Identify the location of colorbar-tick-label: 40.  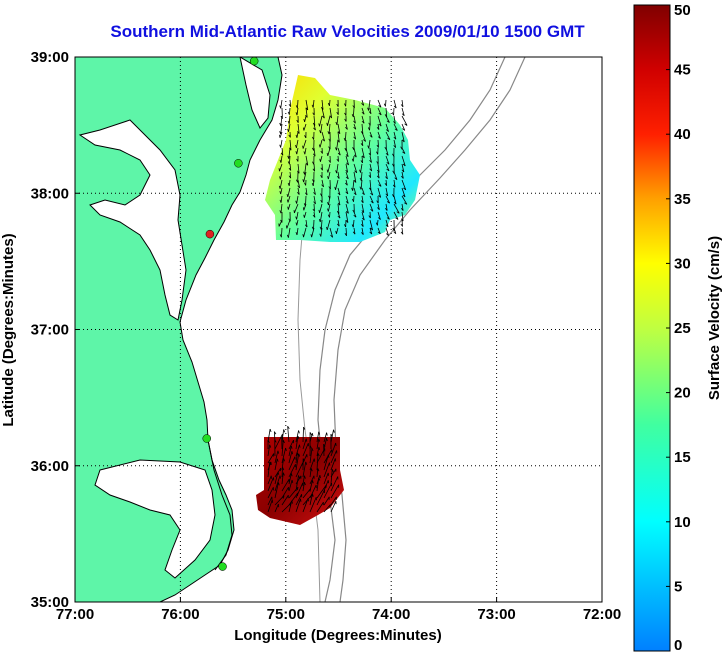
(682, 134).